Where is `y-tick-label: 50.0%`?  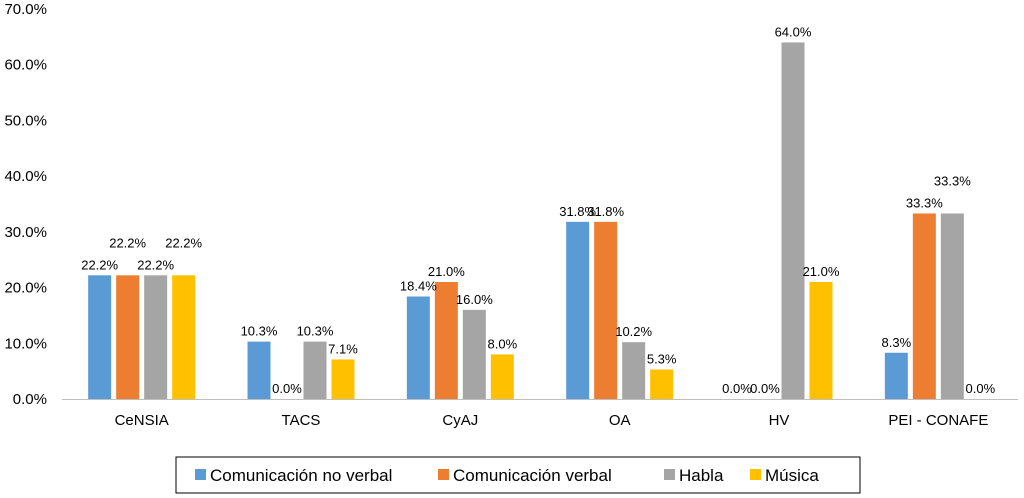
y-tick-label: 50.0% is located at coordinates (25, 120).